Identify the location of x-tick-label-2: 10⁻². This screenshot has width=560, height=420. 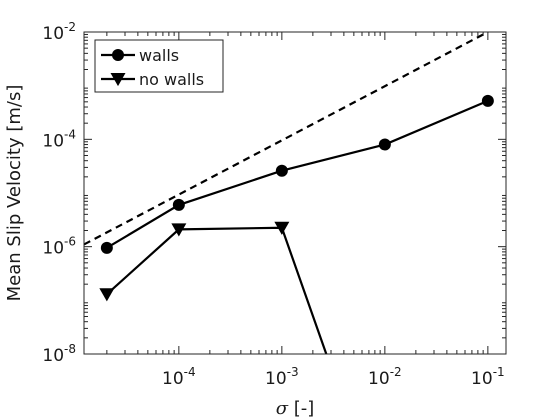
(385, 377).